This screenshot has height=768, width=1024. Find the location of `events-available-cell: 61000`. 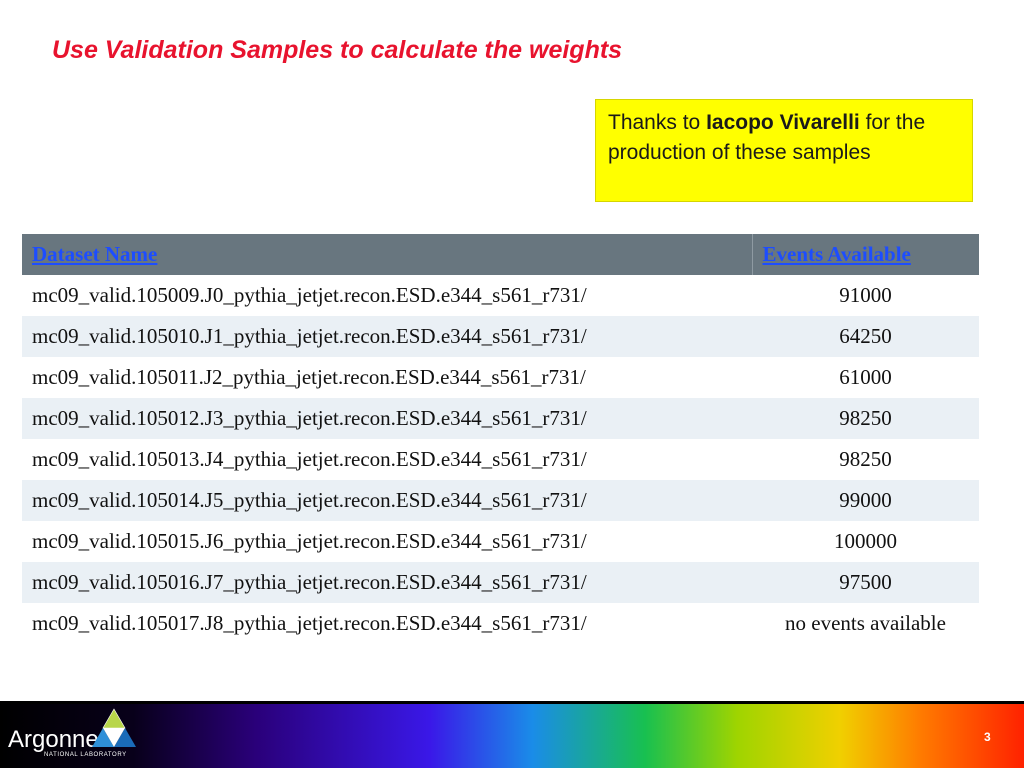

events-available-cell: 61000 is located at coordinates (865, 377).